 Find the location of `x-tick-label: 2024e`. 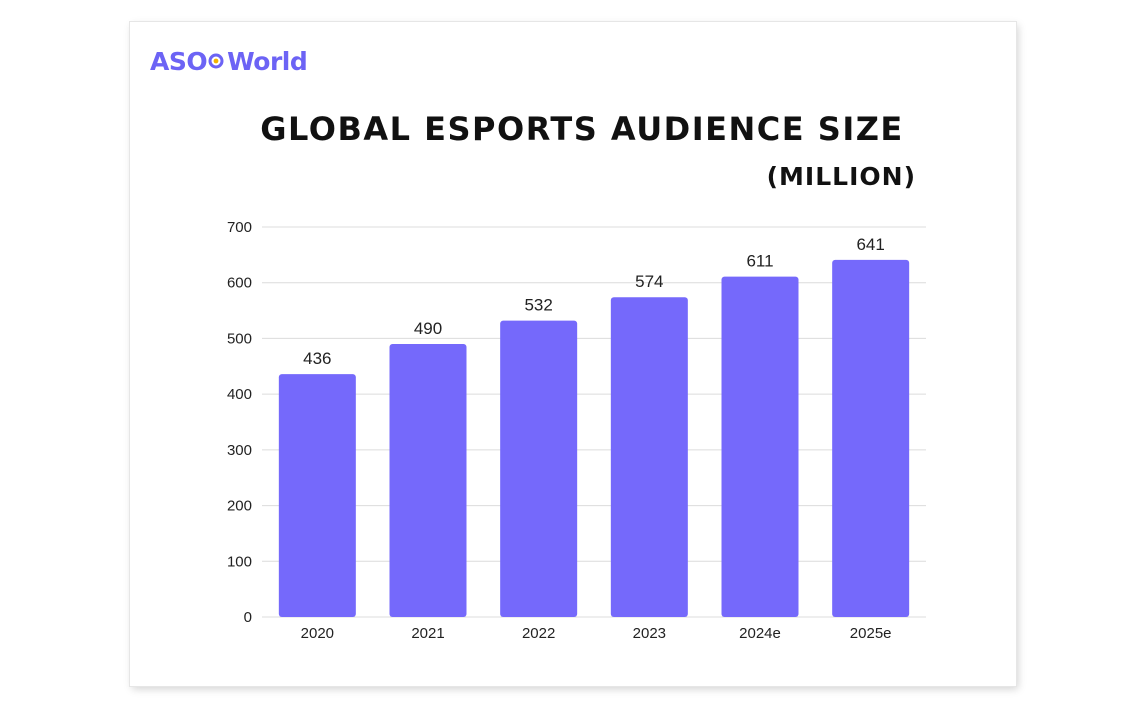

x-tick-label: 2024e is located at coordinates (760, 633).